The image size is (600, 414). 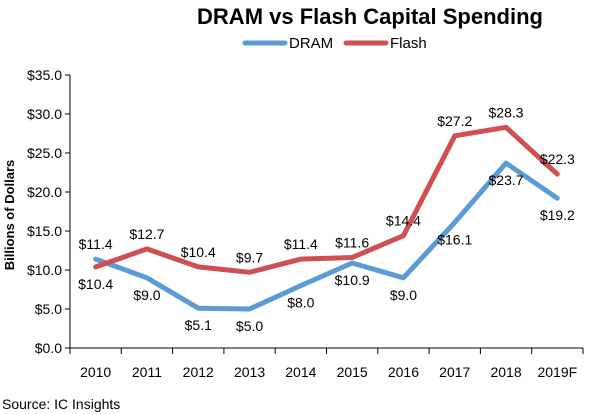 I want to click on x-tick-label: 2011, so click(x=147, y=372).